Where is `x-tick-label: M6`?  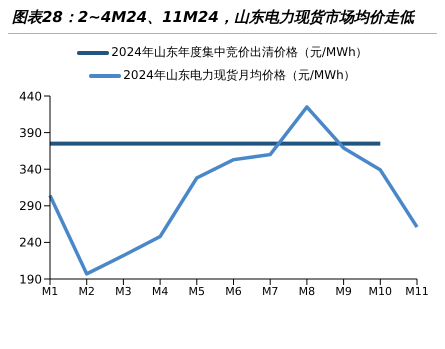 x-tick-label: M6 is located at coordinates (233, 291).